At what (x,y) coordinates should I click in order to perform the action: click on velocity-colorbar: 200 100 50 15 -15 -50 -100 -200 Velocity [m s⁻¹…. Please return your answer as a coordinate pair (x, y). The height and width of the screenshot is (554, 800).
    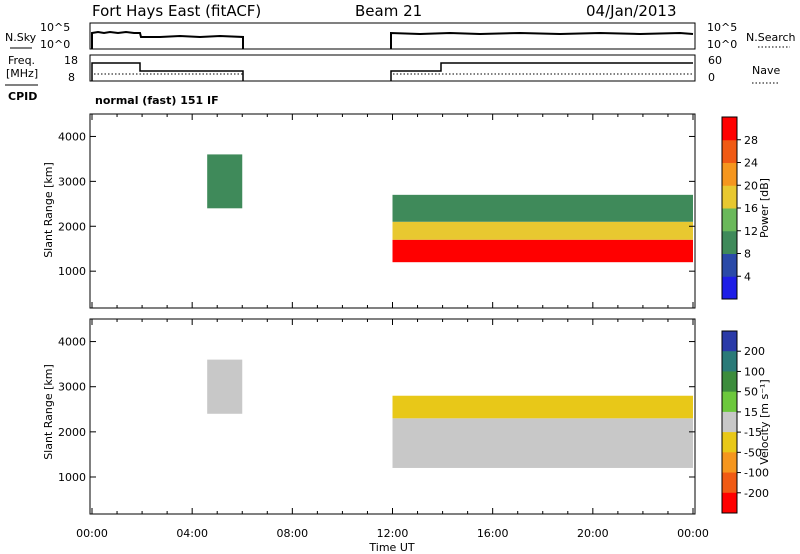
    Looking at the image, I should click on (746, 422).